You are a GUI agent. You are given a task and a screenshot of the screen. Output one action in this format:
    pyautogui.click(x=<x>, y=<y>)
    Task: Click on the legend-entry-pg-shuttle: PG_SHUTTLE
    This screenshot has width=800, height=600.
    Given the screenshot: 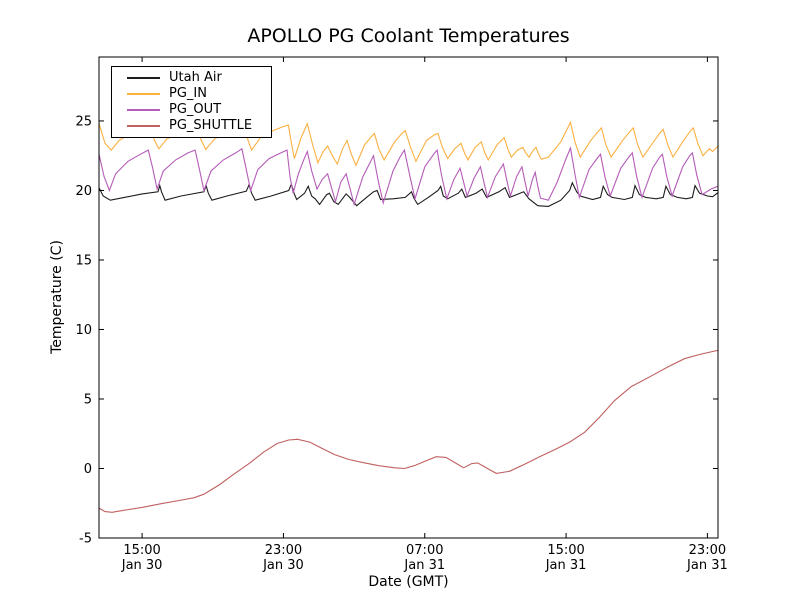 What is the action you would take?
    pyautogui.click(x=199, y=126)
    